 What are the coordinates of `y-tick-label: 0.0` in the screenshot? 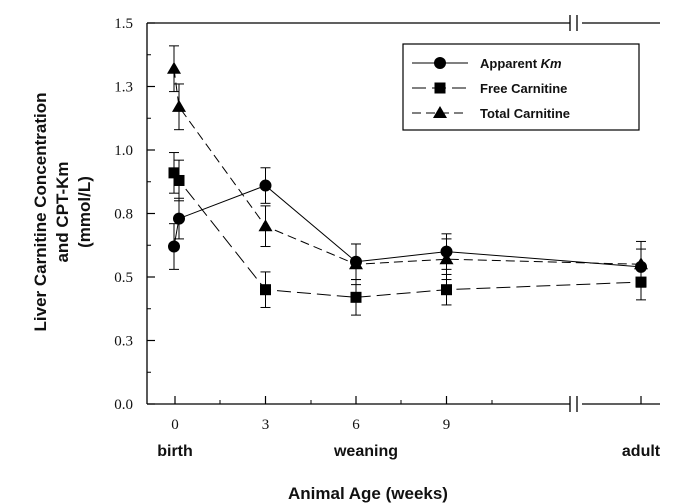 It's located at (123, 405).